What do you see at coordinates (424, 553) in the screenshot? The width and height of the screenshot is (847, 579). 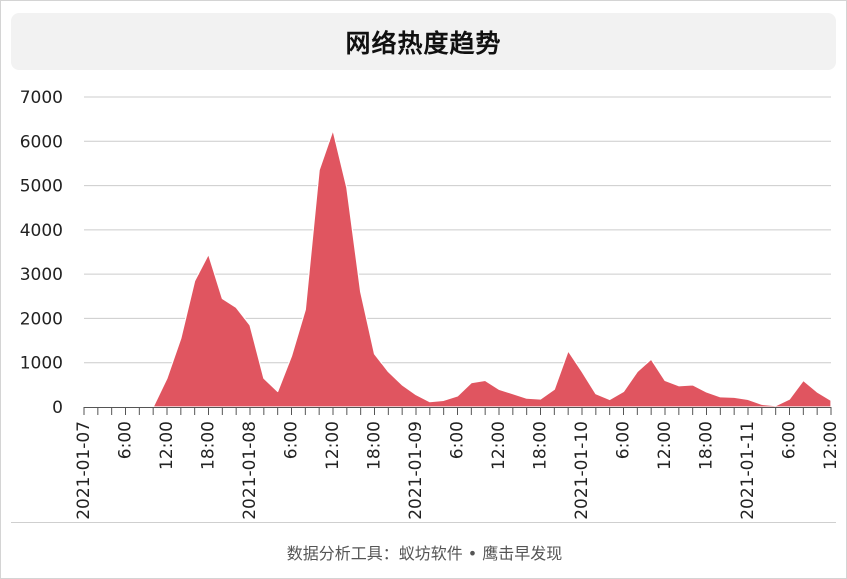 I see `footer-credit: 数据分析工具：蚁坊软件 • 鹰击早发现` at bounding box center [424, 553].